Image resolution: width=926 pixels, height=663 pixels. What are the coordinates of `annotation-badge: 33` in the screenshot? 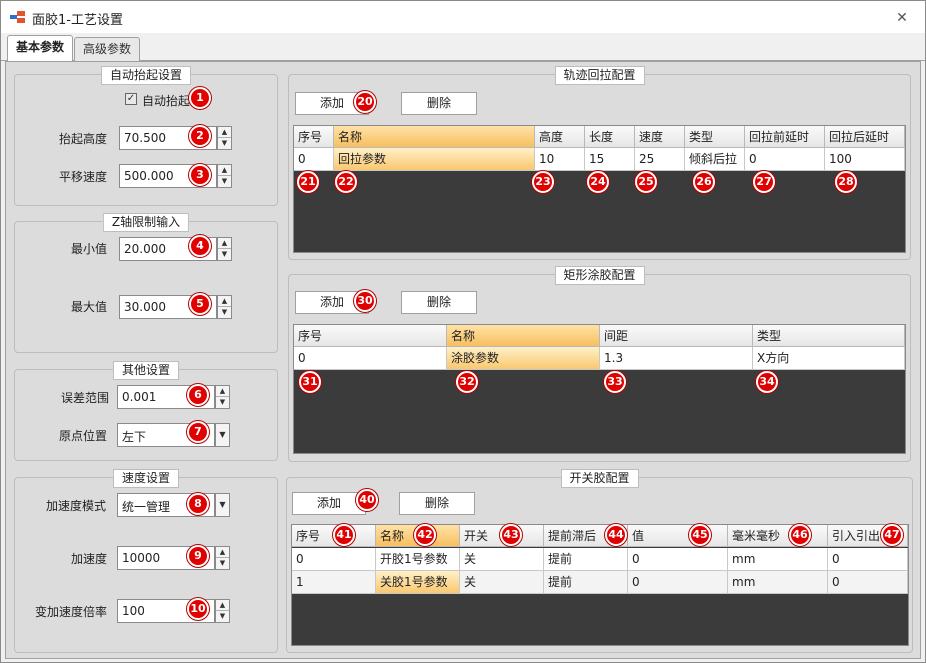 It's located at (615, 382).